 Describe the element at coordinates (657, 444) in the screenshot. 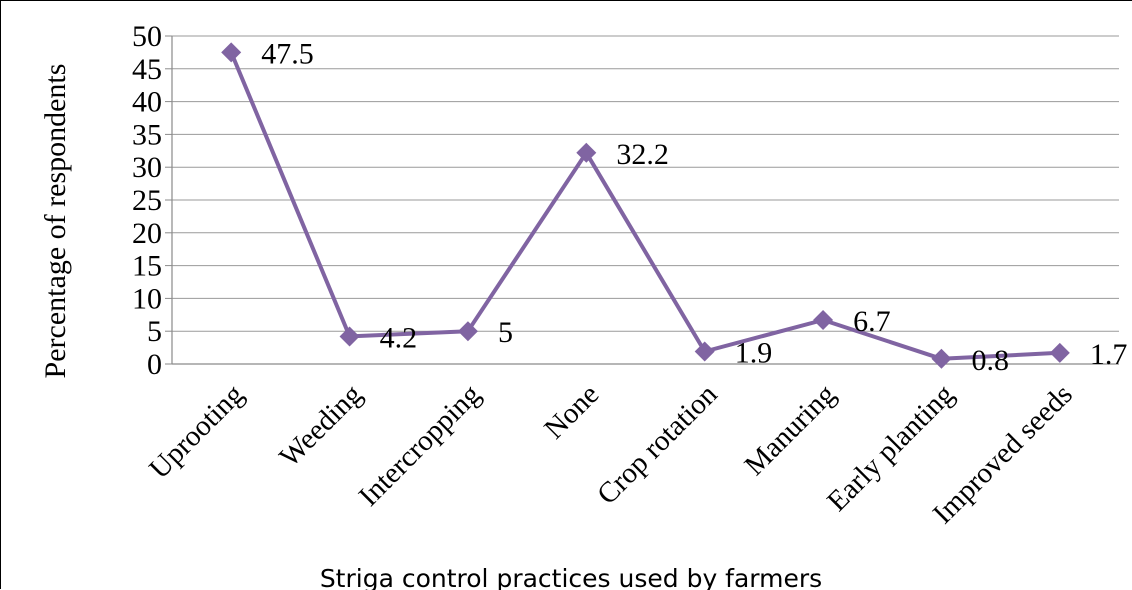

I see `x-category-label: Crop rotation` at that location.